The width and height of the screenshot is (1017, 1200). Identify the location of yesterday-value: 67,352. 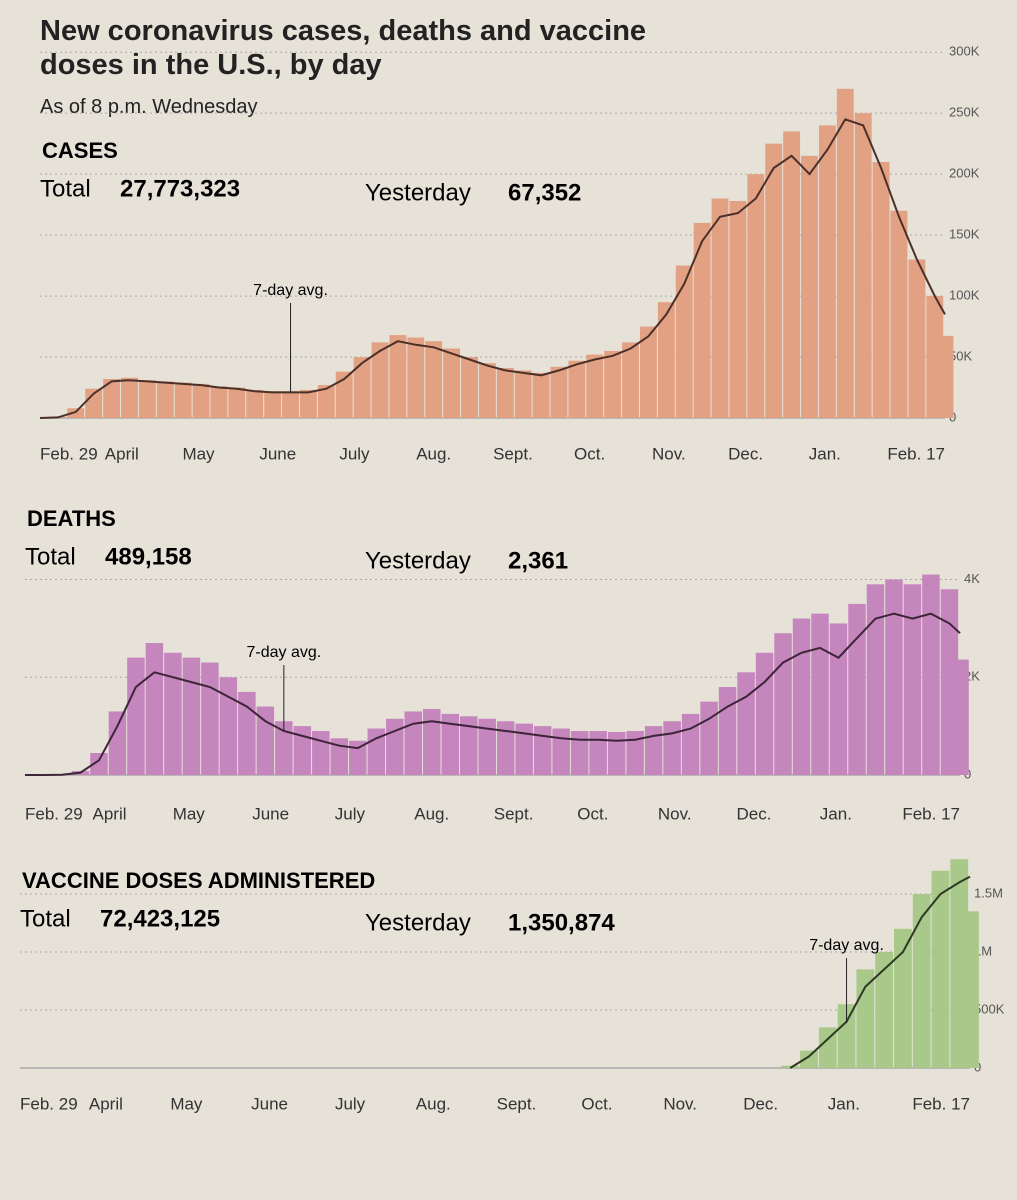
(544, 192).